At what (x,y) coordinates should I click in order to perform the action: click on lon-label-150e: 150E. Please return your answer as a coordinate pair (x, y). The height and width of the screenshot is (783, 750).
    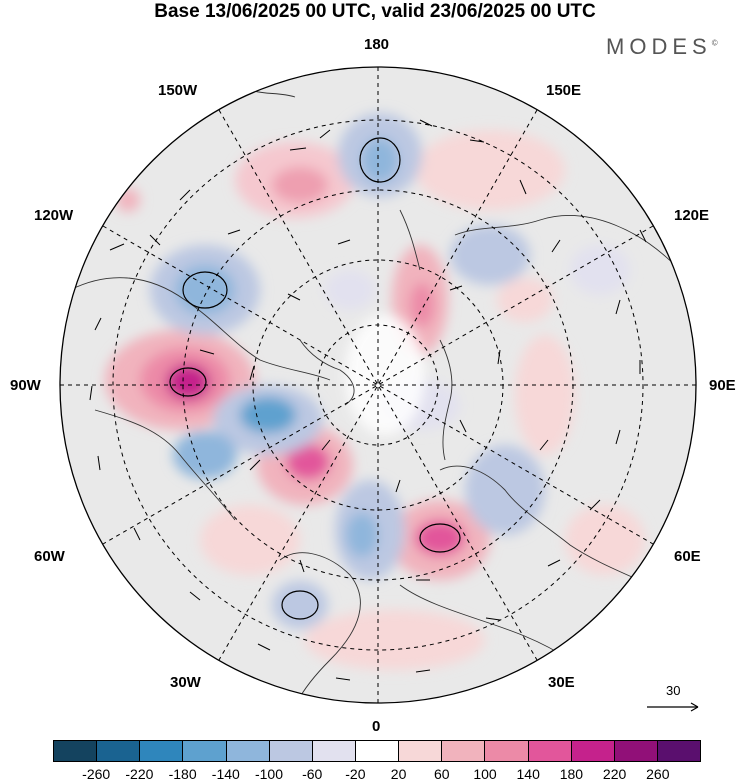
    Looking at the image, I should click on (564, 90).